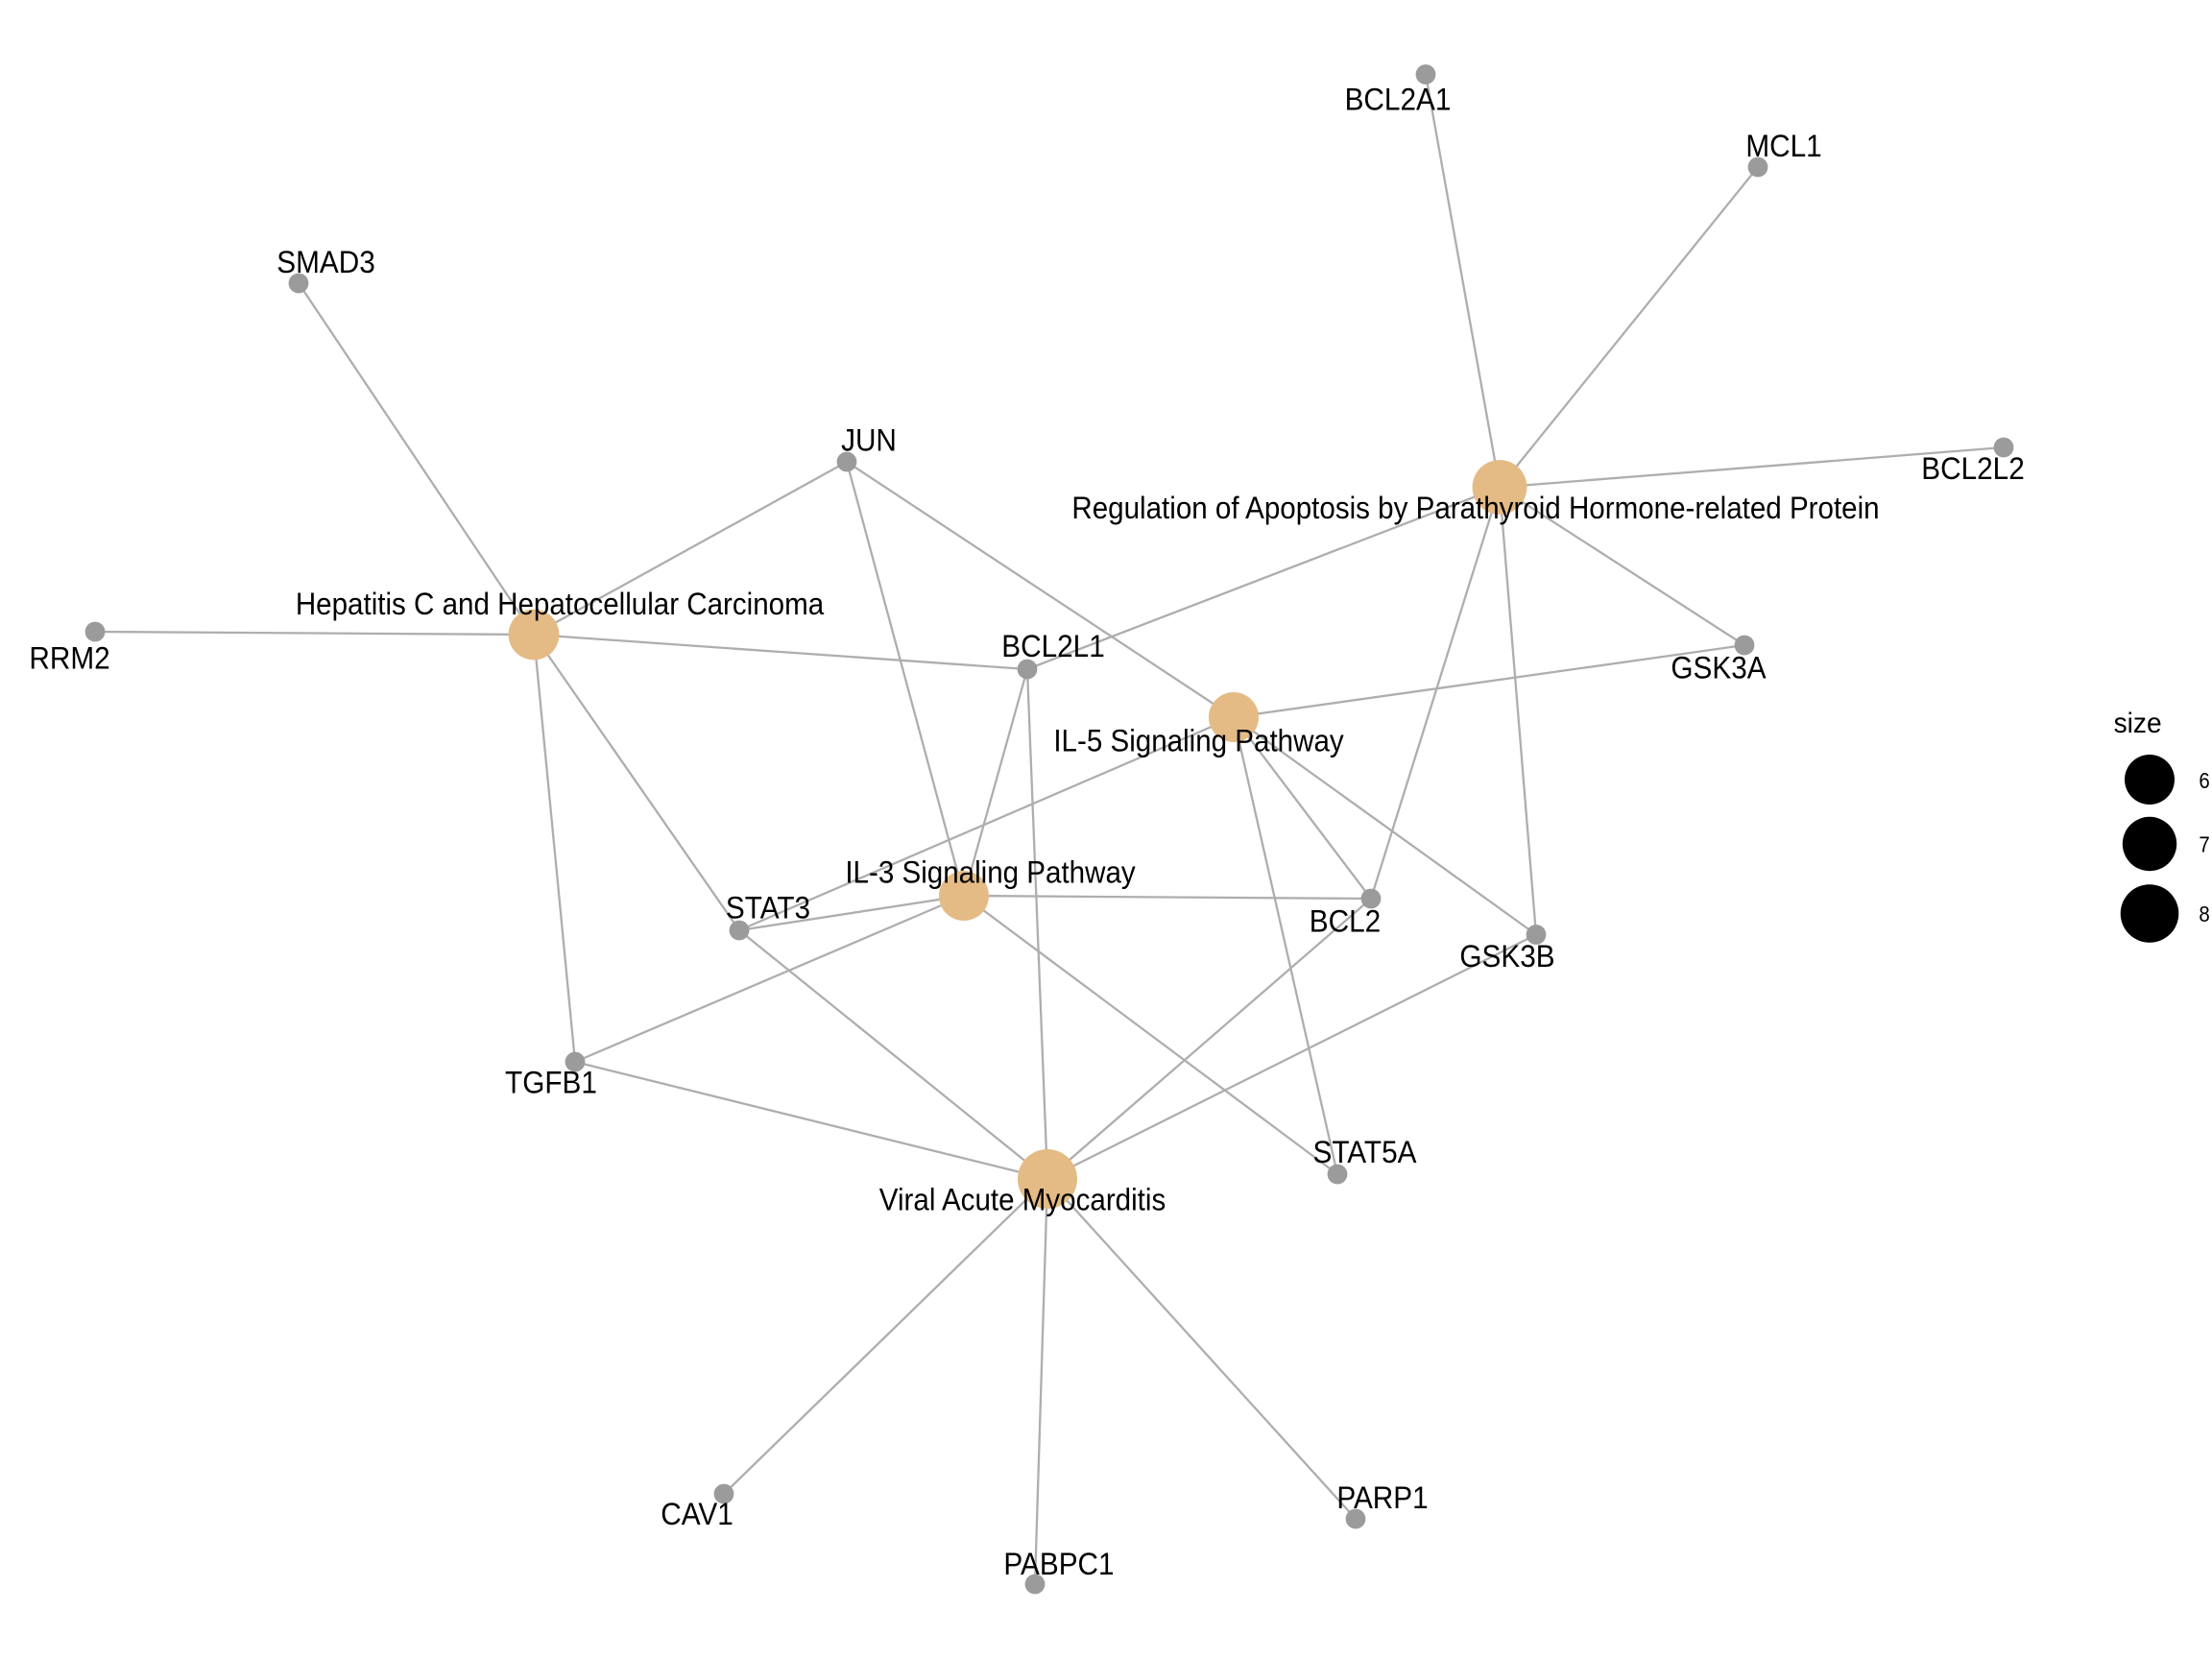 Image resolution: width=2212 pixels, height=1659 pixels. Describe the element at coordinates (69, 659) in the screenshot. I see `svg-text: RRM2` at that location.